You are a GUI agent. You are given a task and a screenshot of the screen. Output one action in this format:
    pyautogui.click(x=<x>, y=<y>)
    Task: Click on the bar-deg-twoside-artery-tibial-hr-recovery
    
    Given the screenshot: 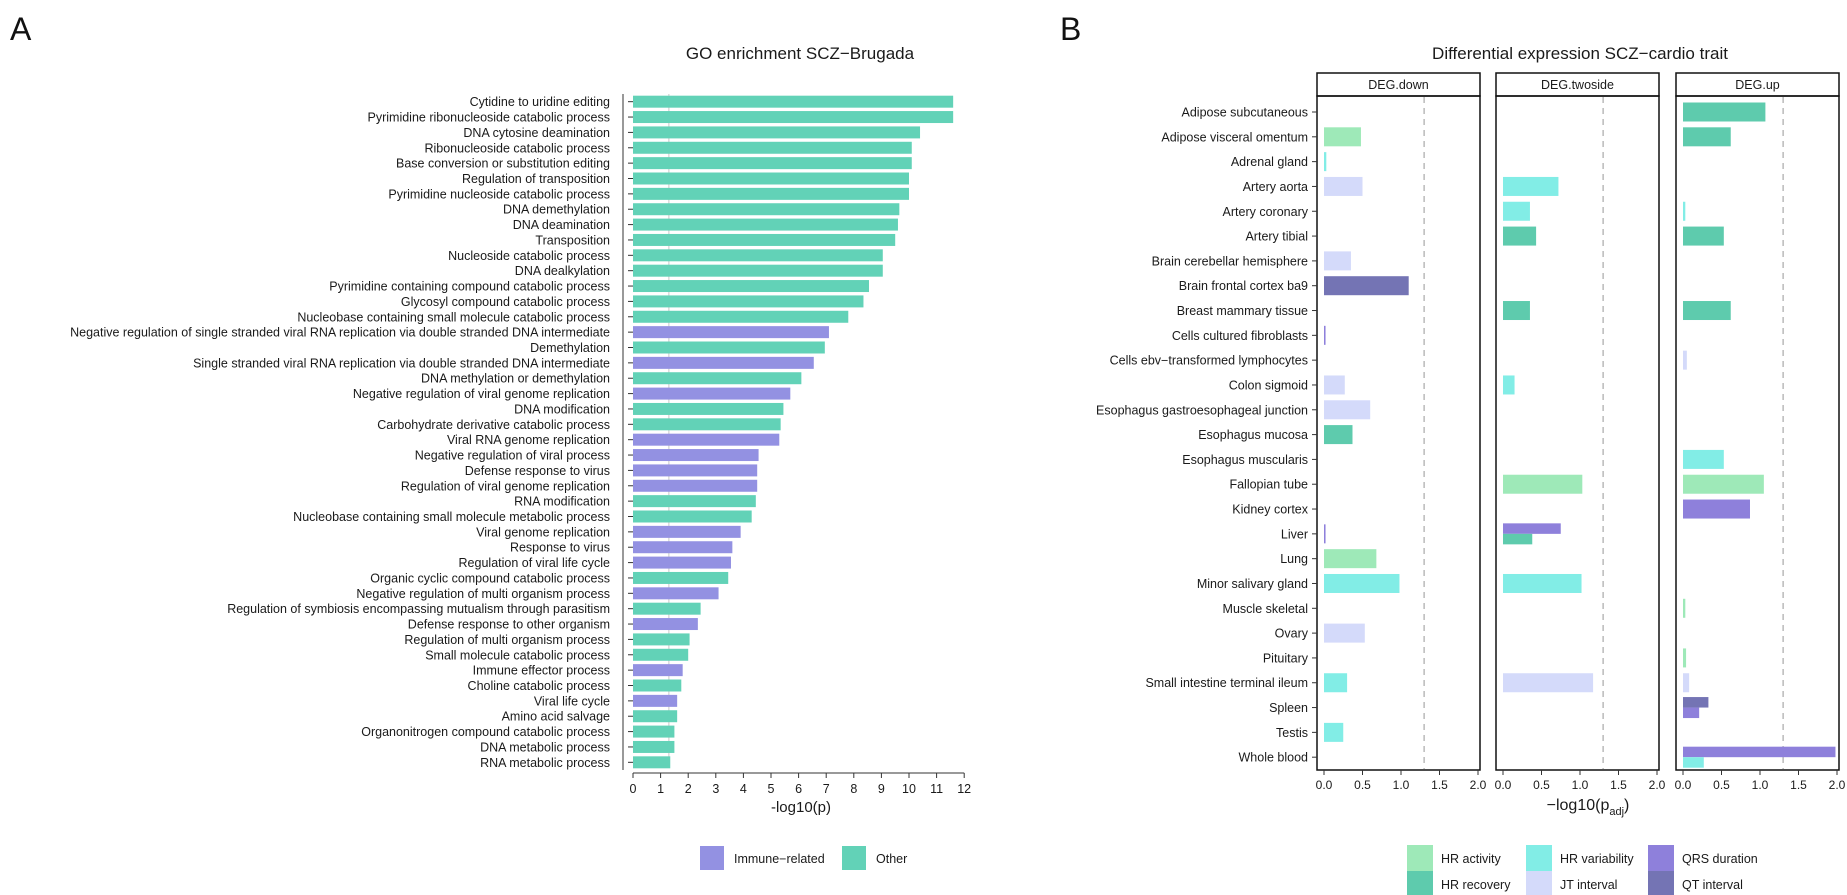 What is the action you would take?
    pyautogui.click(x=1520, y=236)
    